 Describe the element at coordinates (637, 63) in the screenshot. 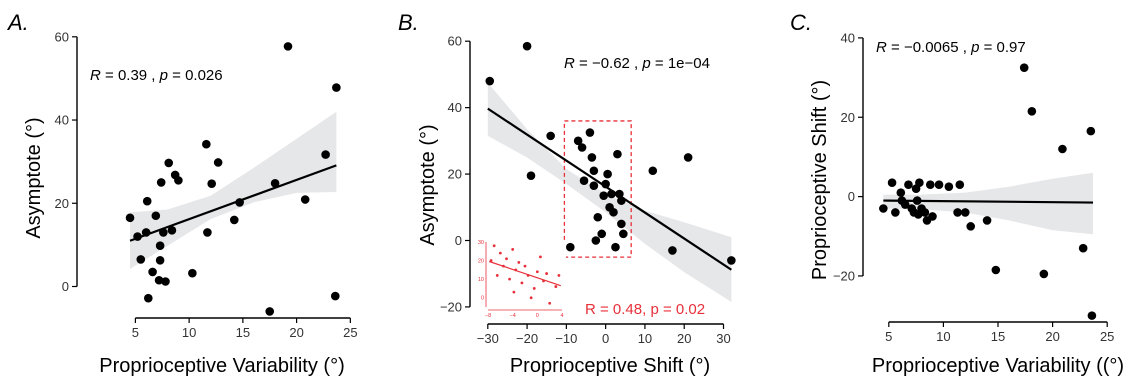

I see `stat-annotation: R = −0.62 , p = 1e−04` at that location.